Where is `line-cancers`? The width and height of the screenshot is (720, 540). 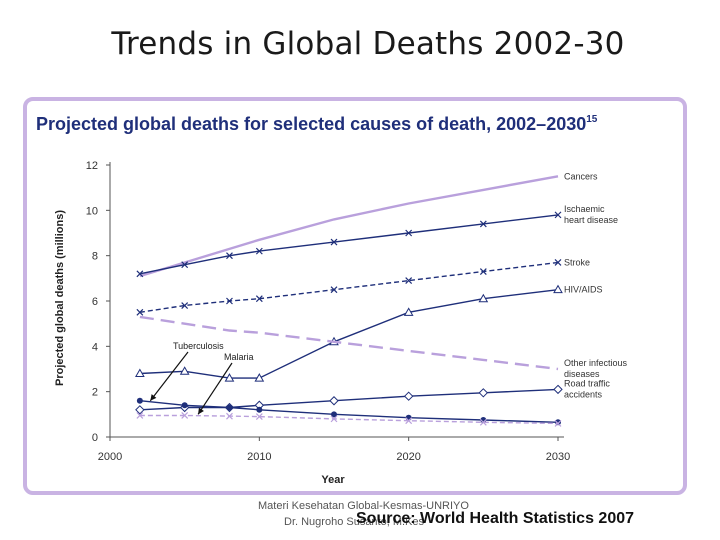 line-cancers is located at coordinates (349, 226).